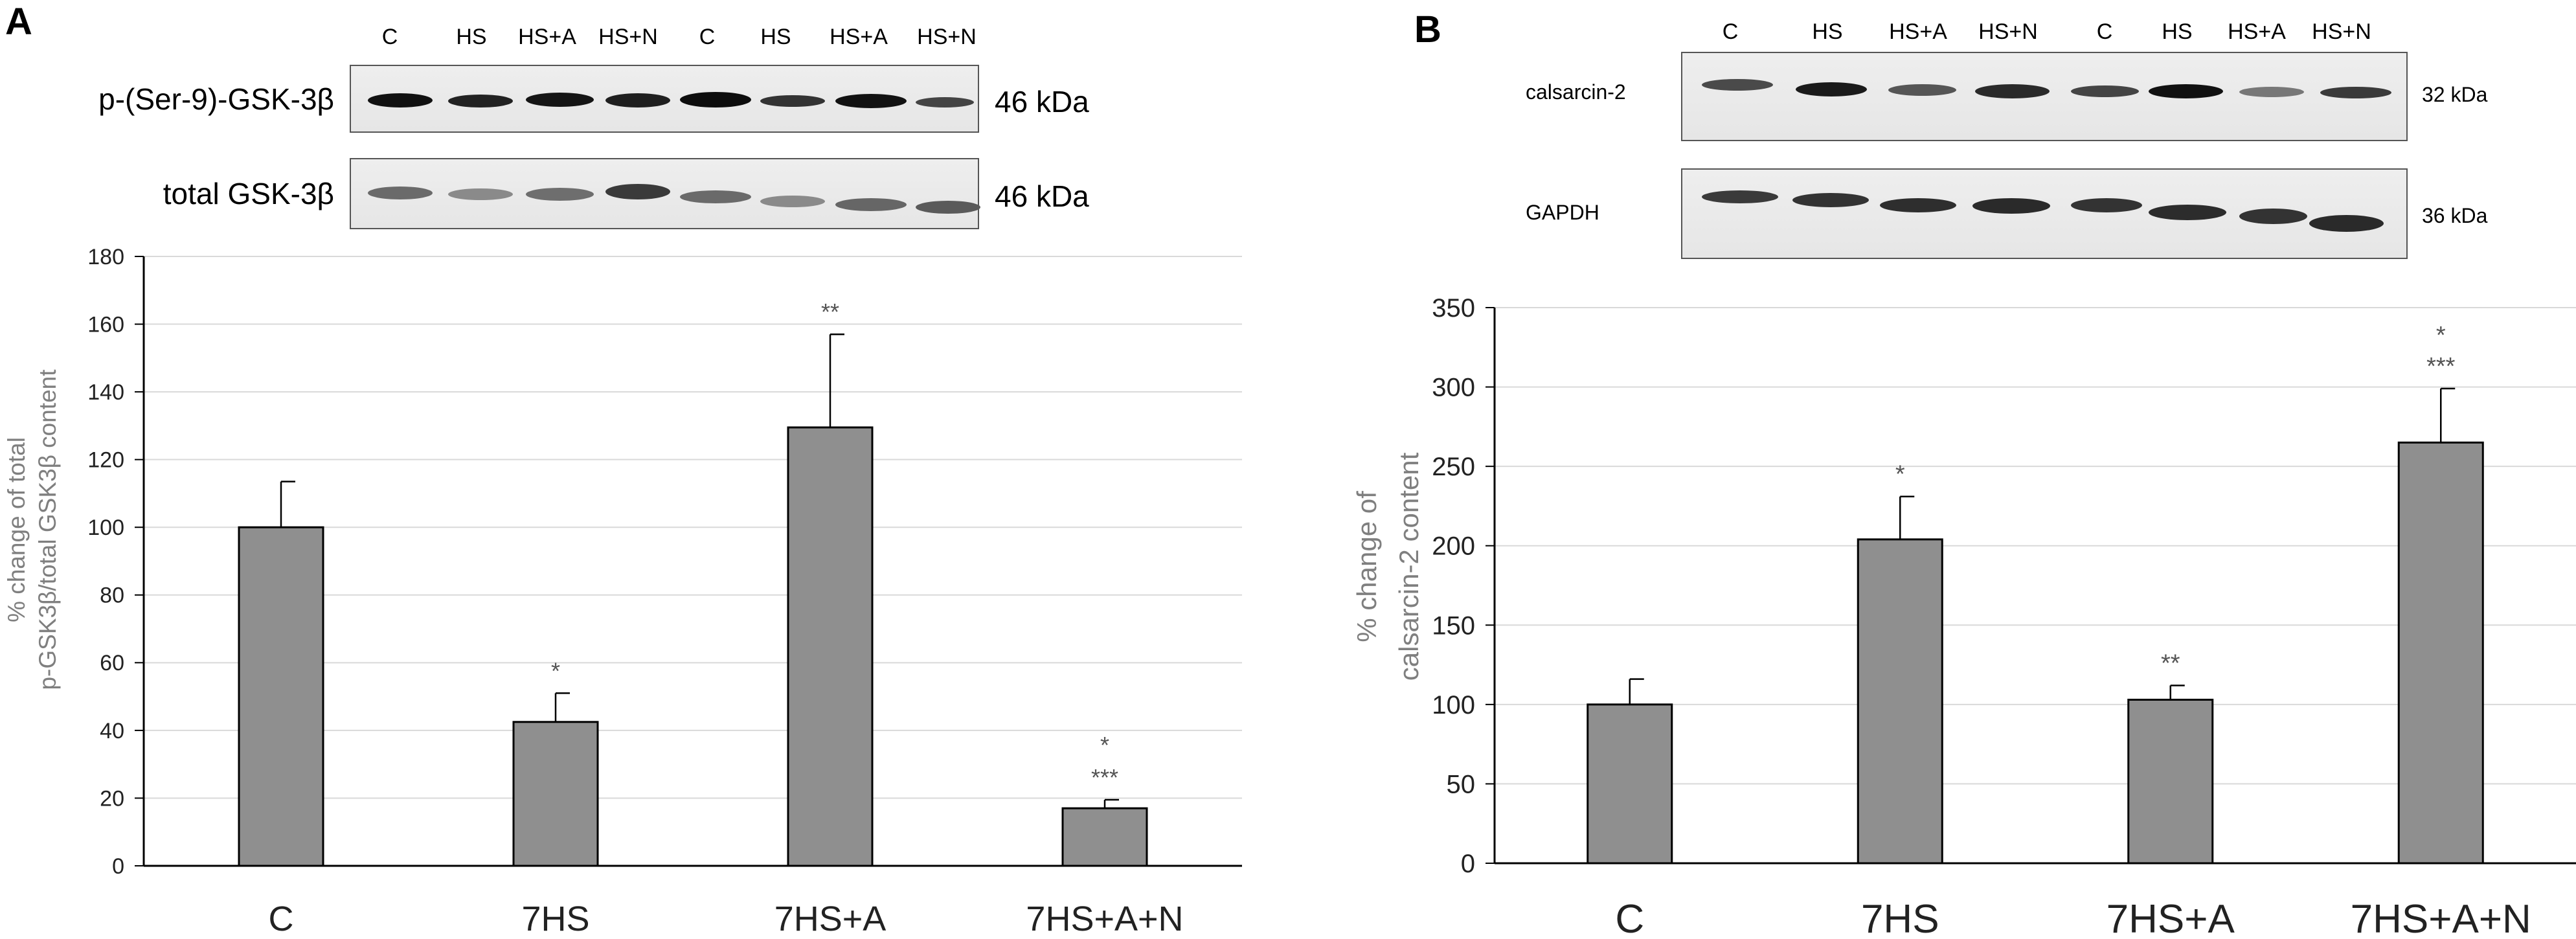 This screenshot has height=939, width=2576. Describe the element at coordinates (112, 731) in the screenshot. I see `y-tick-label: 40` at that location.